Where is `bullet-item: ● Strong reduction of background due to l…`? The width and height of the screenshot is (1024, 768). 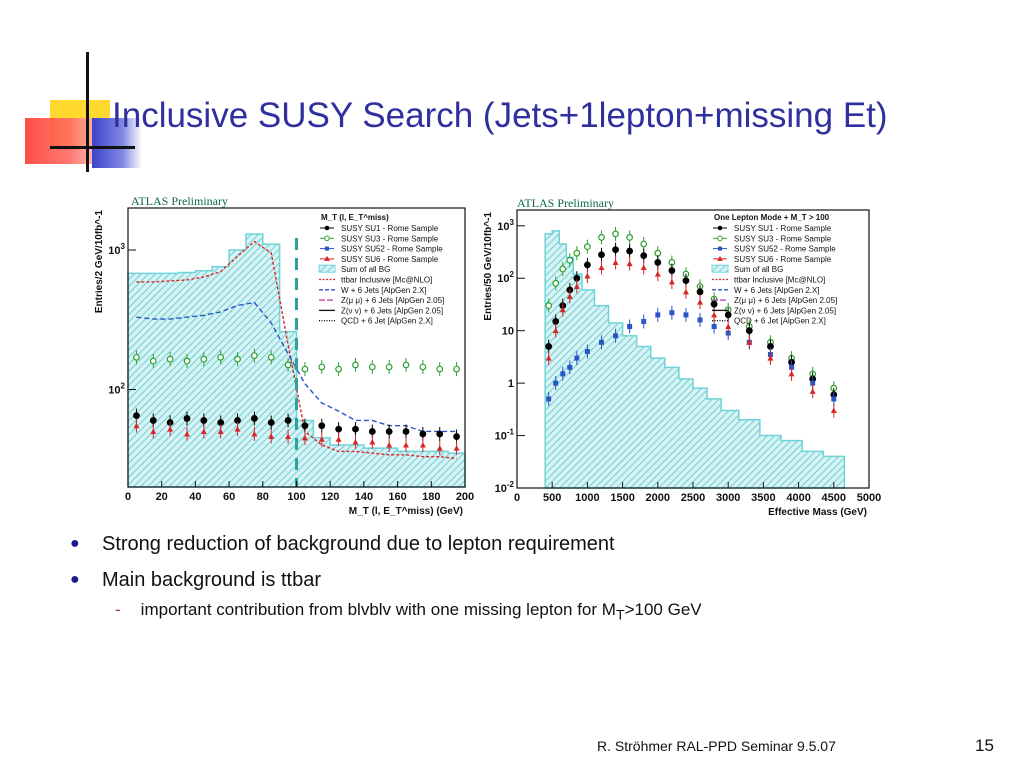 bullet-item: ● Strong reduction of background due to l… is located at coordinates (342, 548).